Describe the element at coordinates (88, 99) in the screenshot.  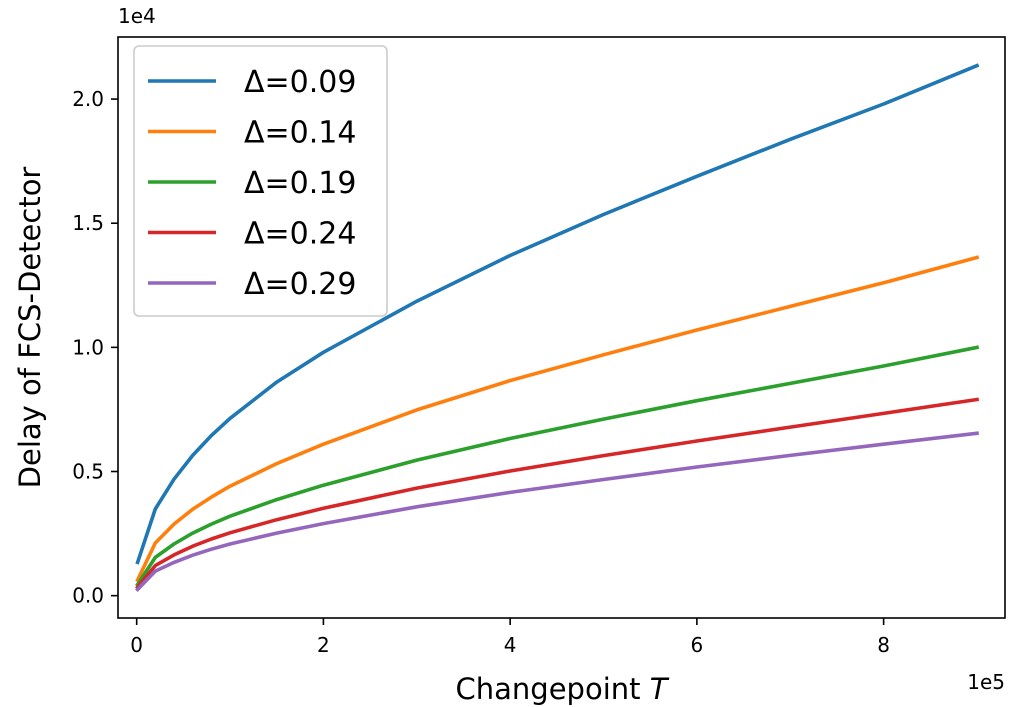
I see `y-tick-label: 2.0` at that location.